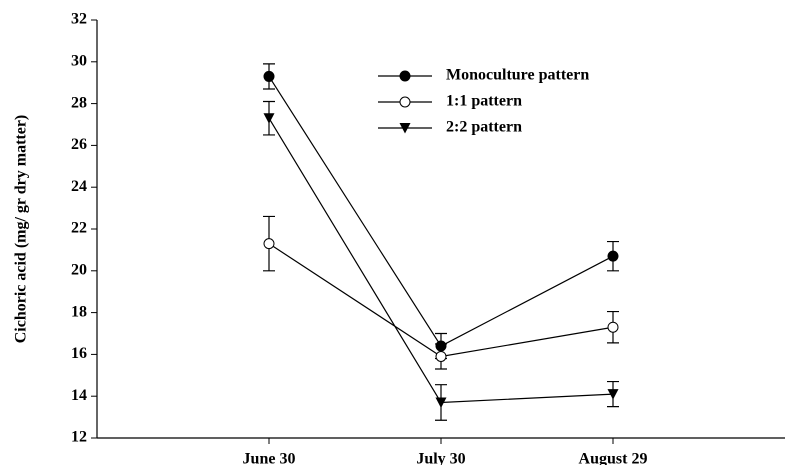 The width and height of the screenshot is (800, 465). I want to click on y-tick-label: 30, so click(79, 60).